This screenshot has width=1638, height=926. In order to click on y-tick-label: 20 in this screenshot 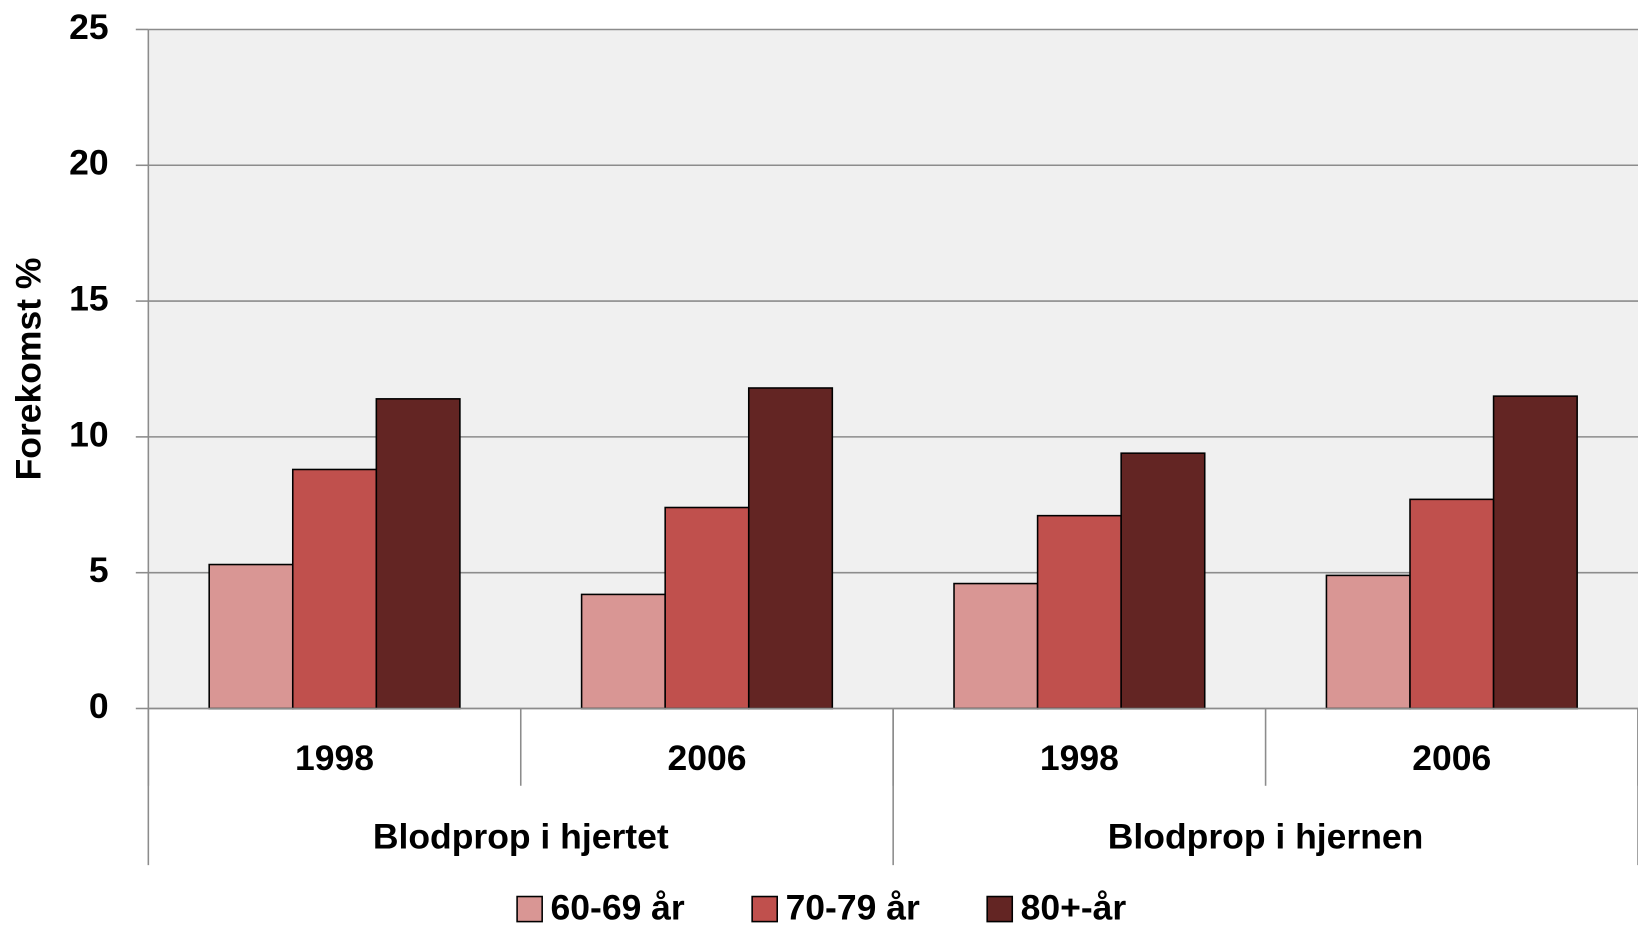, I will do `click(89, 163)`.